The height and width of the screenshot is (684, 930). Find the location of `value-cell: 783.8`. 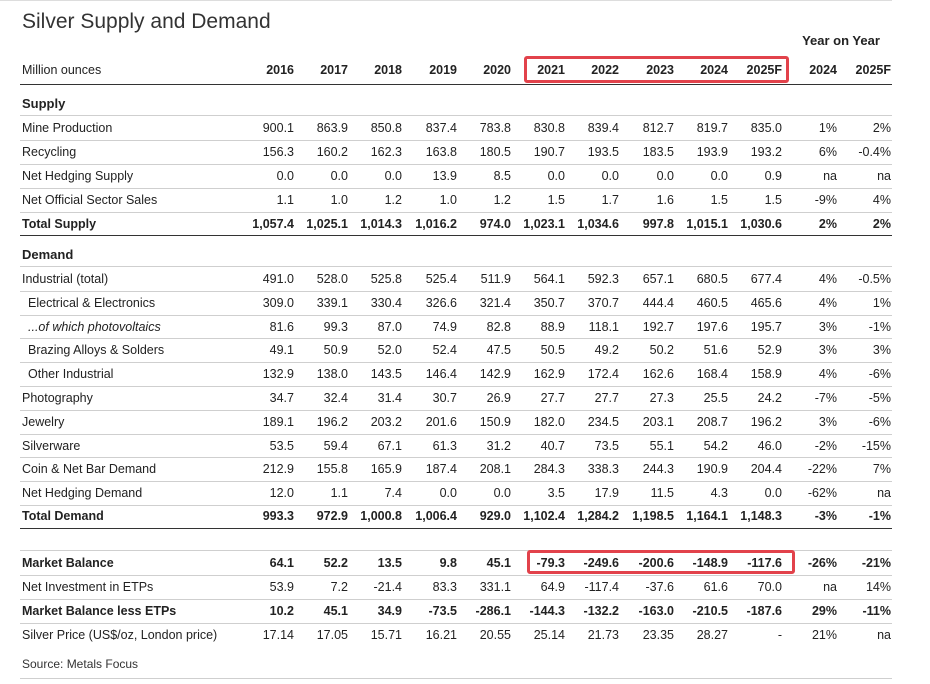

value-cell: 783.8 is located at coordinates (495, 128).